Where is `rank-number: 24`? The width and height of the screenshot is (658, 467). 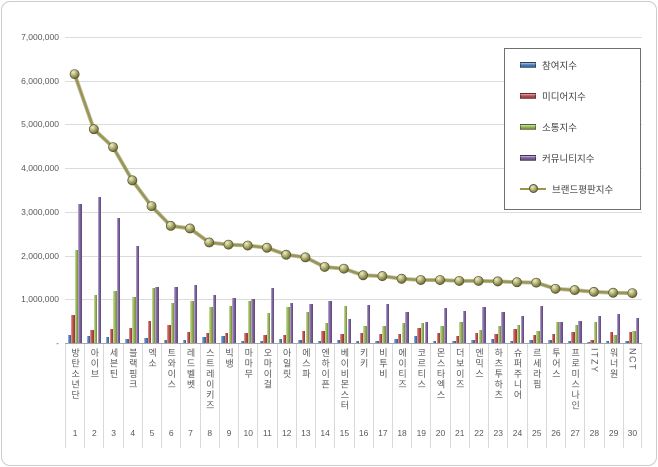
rank-number: 24 is located at coordinates (516, 434).